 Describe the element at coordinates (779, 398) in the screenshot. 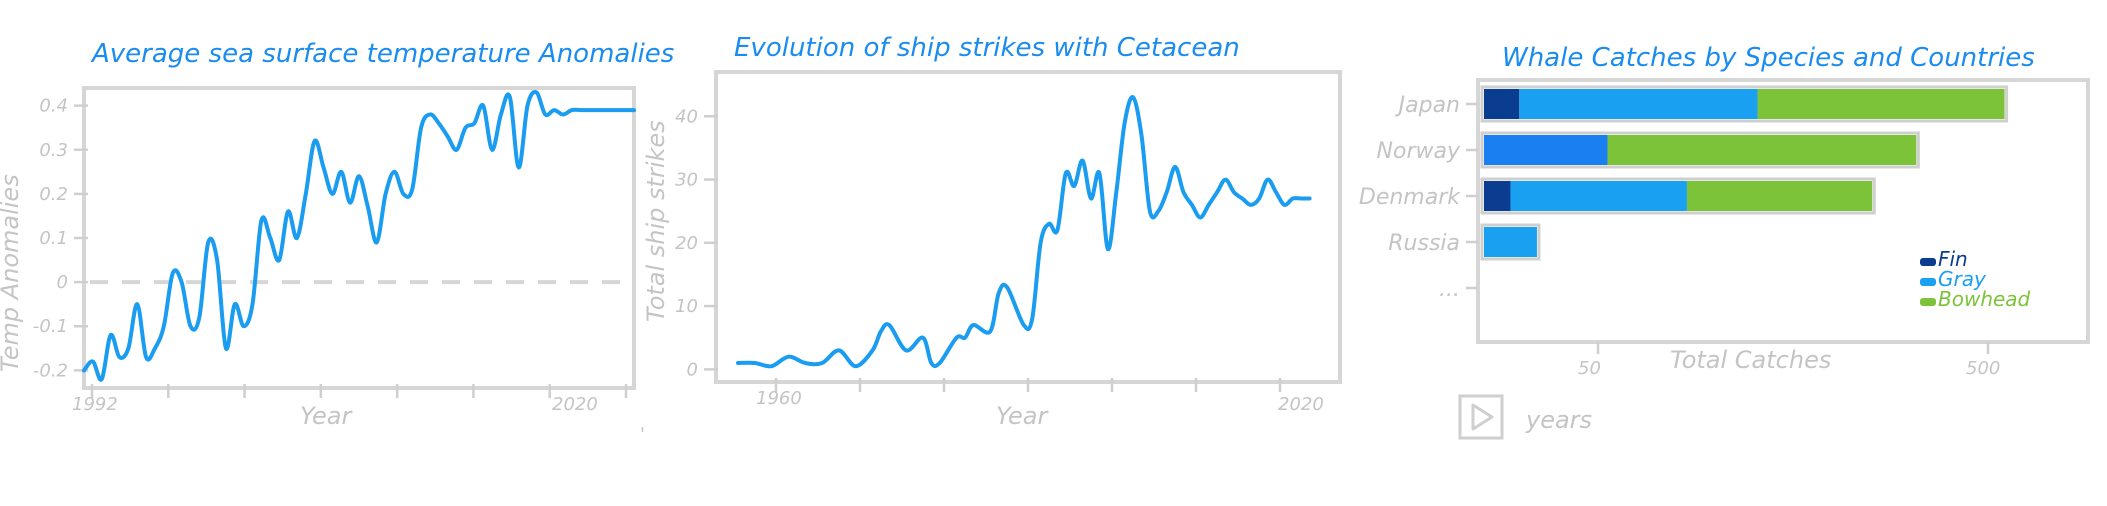

I see `x-tick-label: 1960` at that location.